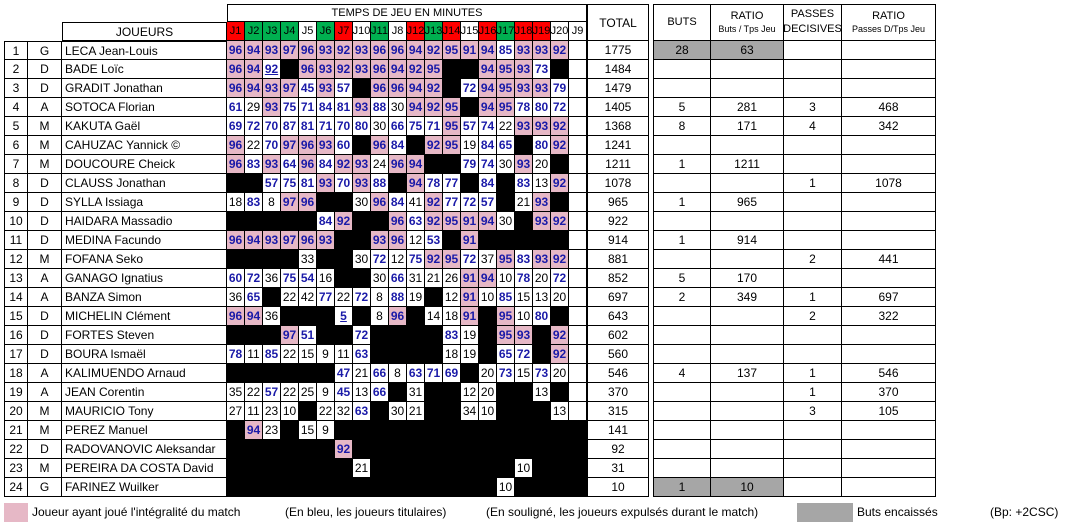 The image size is (1087, 526). I want to click on player-number: 7, so click(16, 164).